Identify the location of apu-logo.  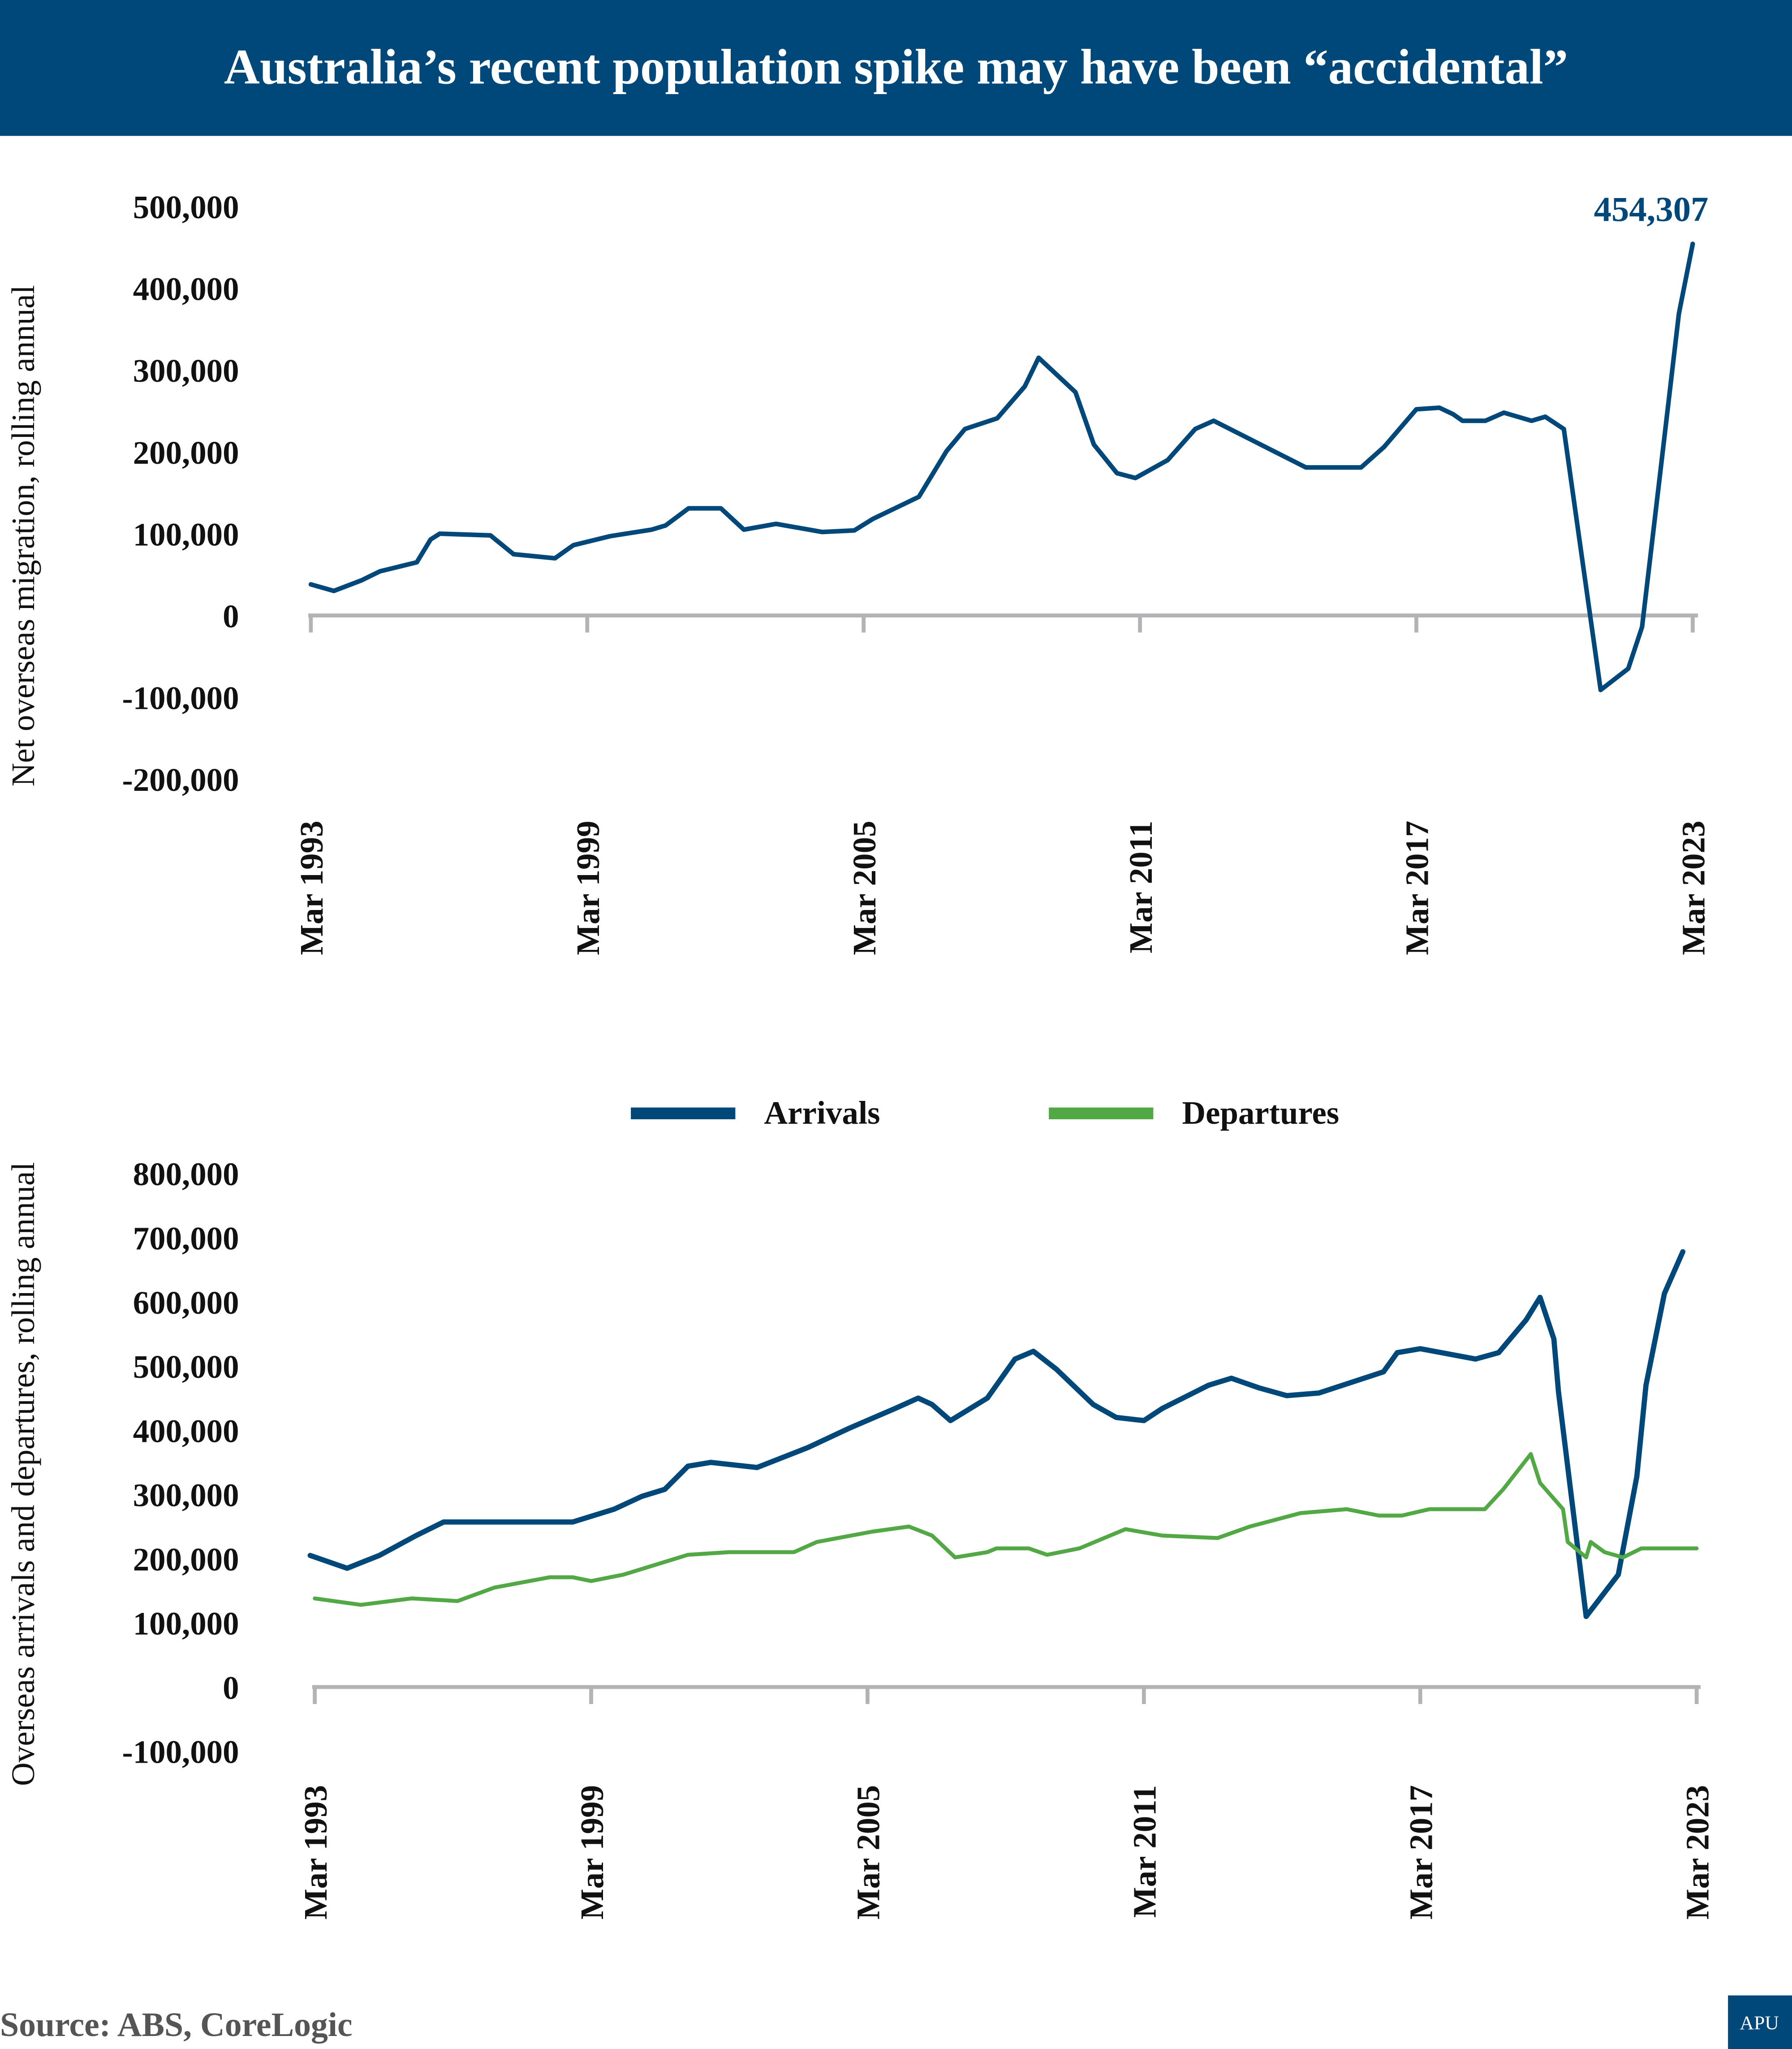
(1760, 2022).